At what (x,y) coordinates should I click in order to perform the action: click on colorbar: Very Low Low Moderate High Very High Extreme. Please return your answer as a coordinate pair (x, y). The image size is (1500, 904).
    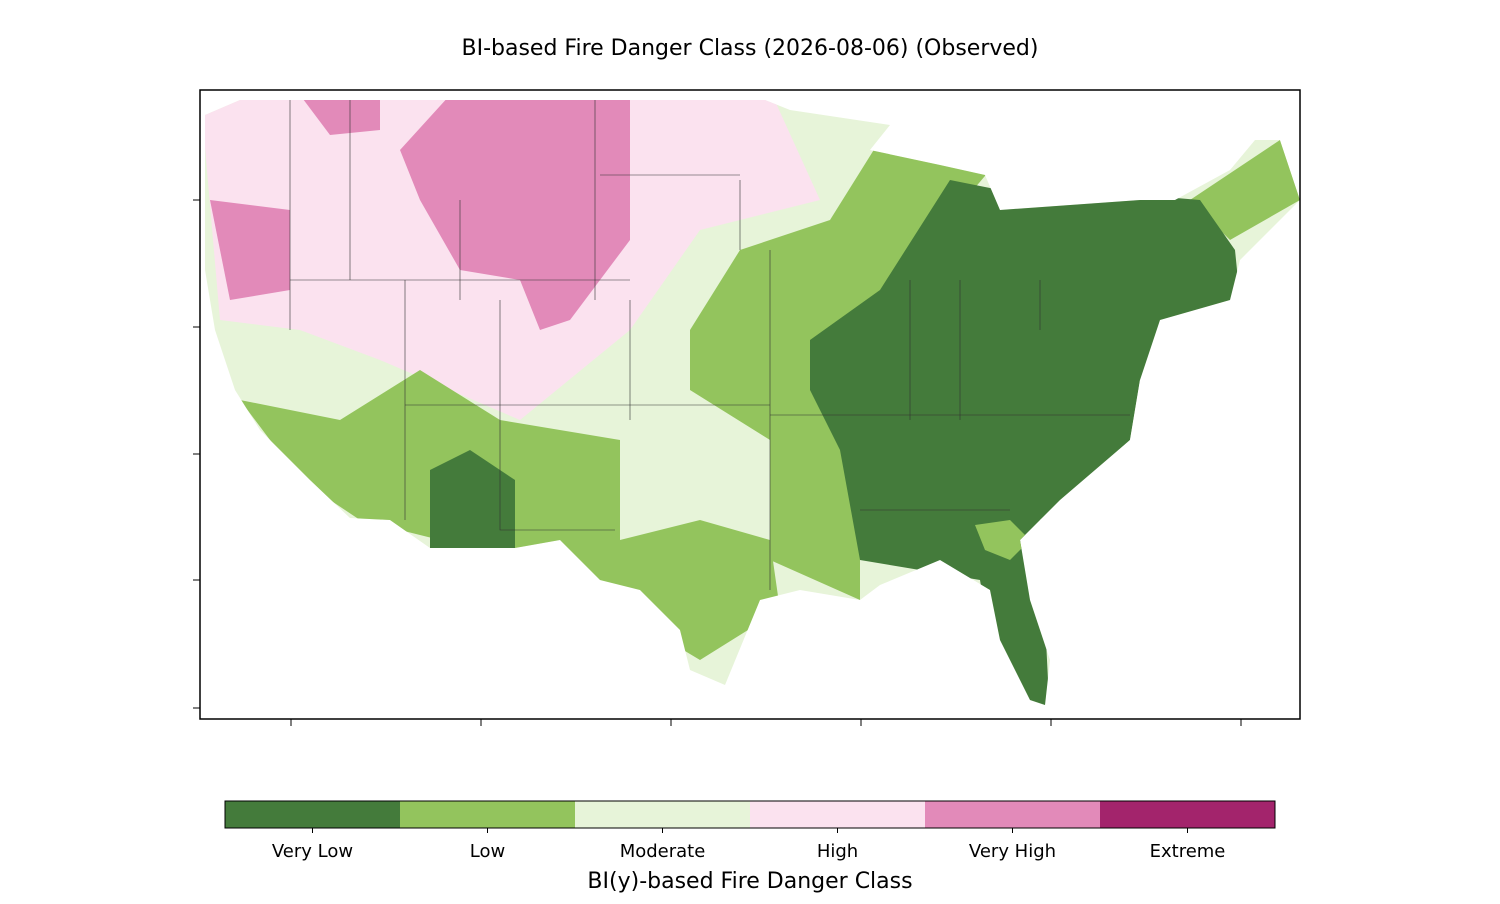
    Looking at the image, I should click on (750, 831).